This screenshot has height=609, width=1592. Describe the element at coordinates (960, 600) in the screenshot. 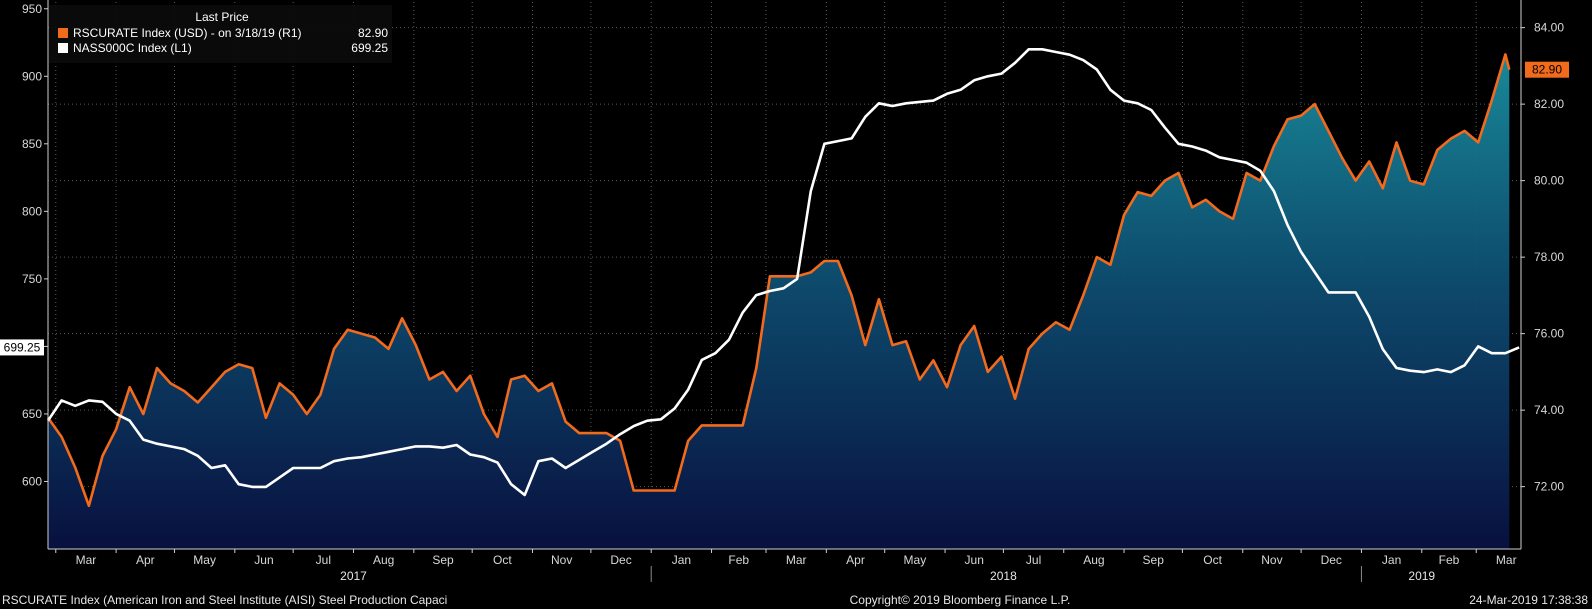

I see `footer-center: Copyright© 2019 Bloomberg Finance L.P.` at that location.